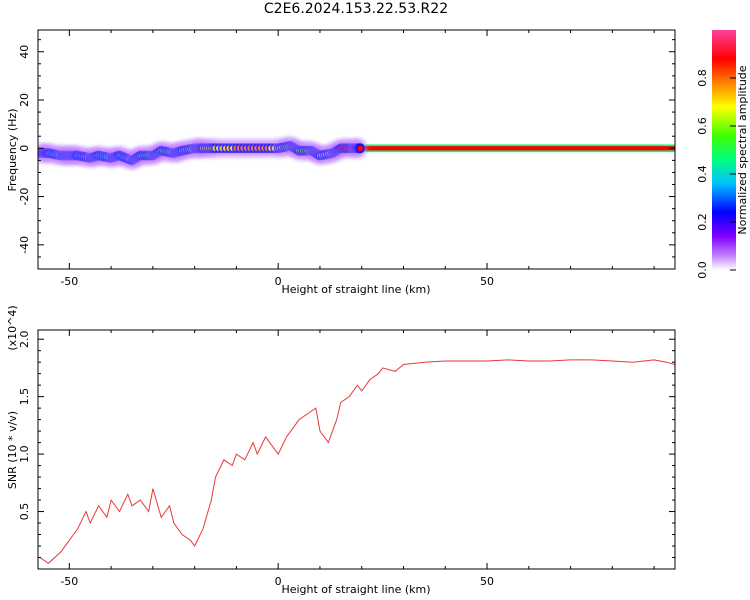 This screenshot has height=600, width=750. Describe the element at coordinates (24, 197) in the screenshot. I see `spectrogram-y-tick-label: -20` at that location.